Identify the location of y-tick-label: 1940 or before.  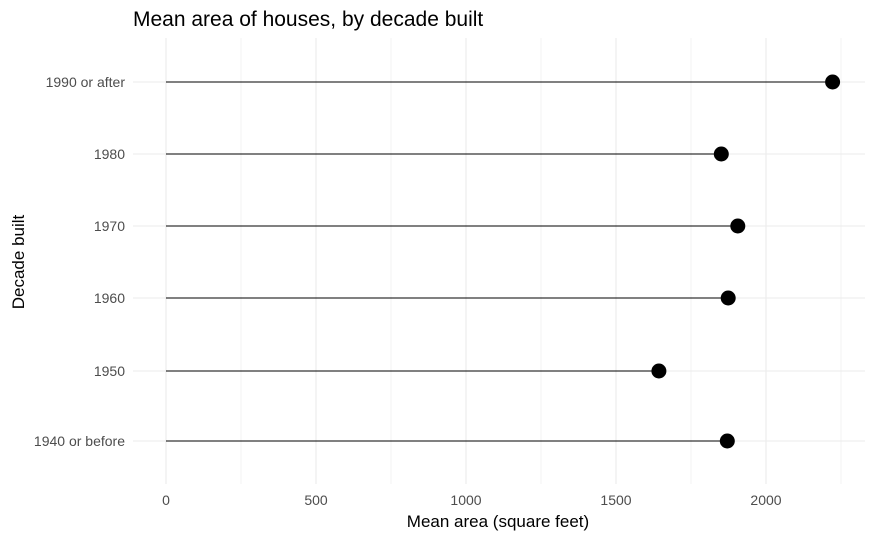
(79, 441).